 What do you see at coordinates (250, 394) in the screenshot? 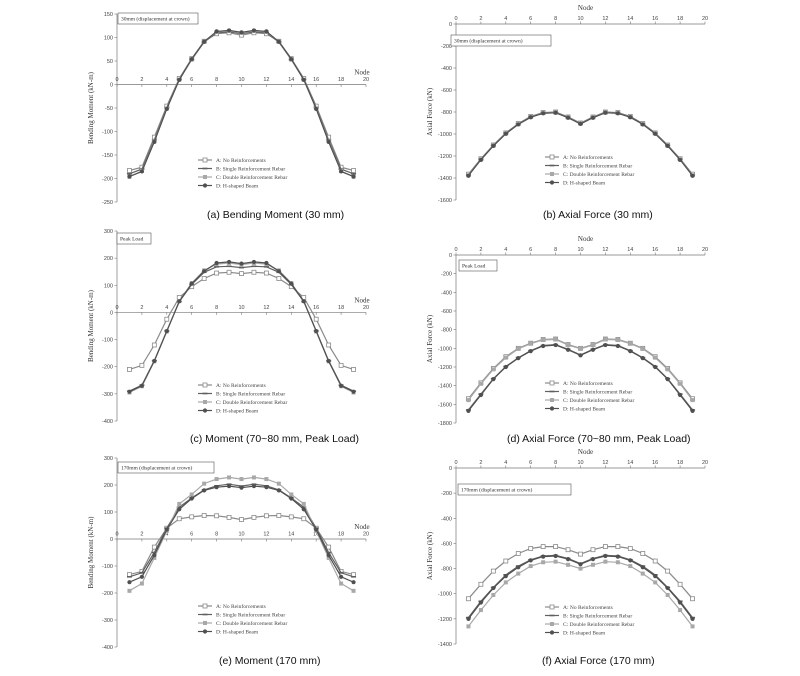
I see `legend-label: B: Single Reinforcement Rebar` at bounding box center [250, 394].